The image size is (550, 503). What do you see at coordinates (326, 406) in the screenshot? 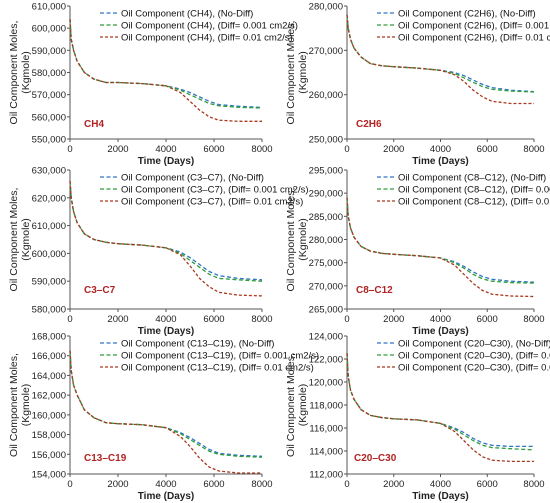
I see `y-tick-label: 118,000` at bounding box center [326, 406].